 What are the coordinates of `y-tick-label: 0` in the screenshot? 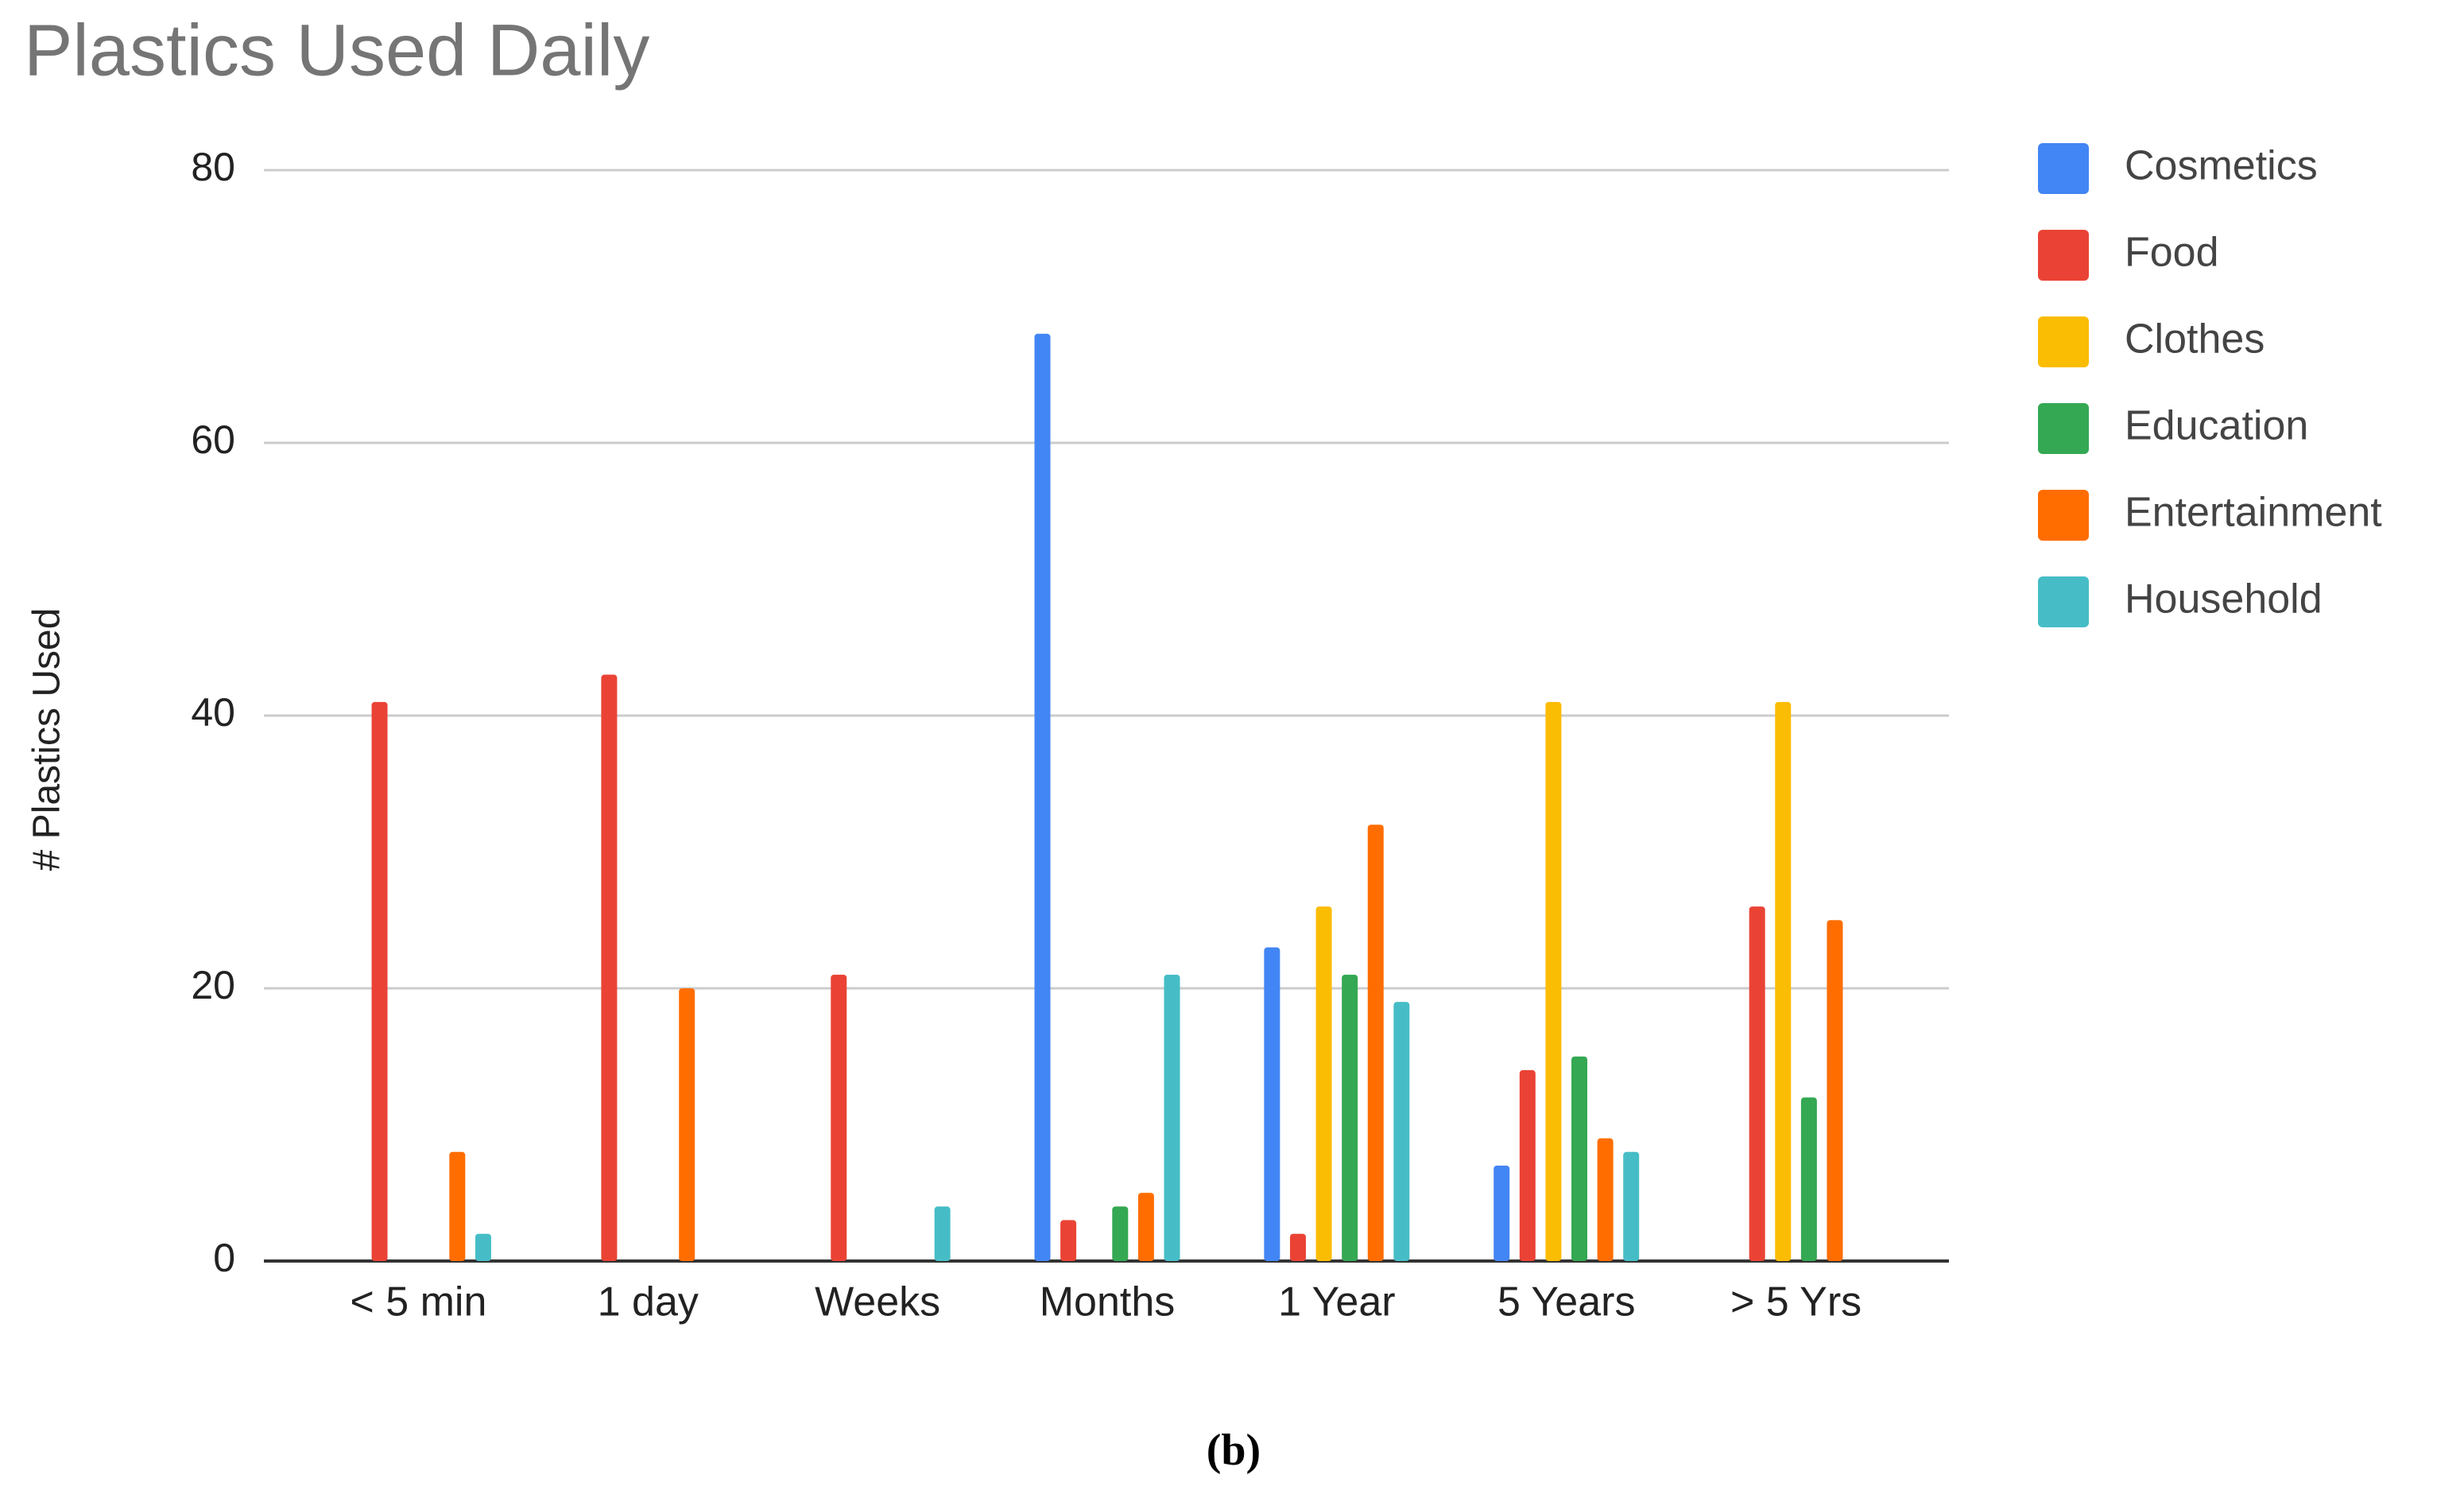 It's located at (224, 1258).